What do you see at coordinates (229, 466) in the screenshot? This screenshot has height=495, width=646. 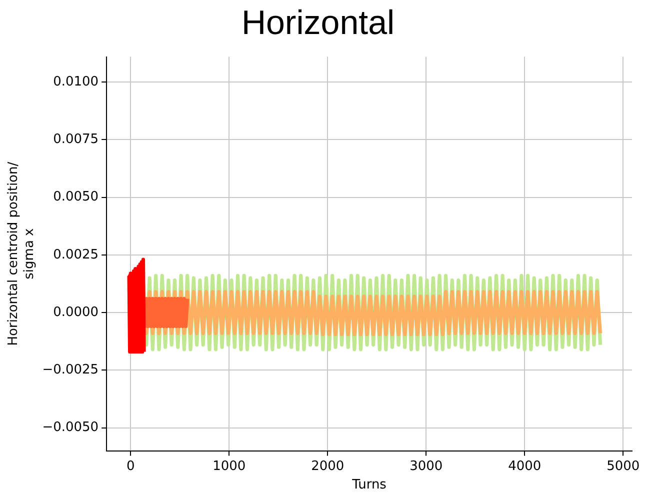 I see `x-tick-label: 1000` at bounding box center [229, 466].